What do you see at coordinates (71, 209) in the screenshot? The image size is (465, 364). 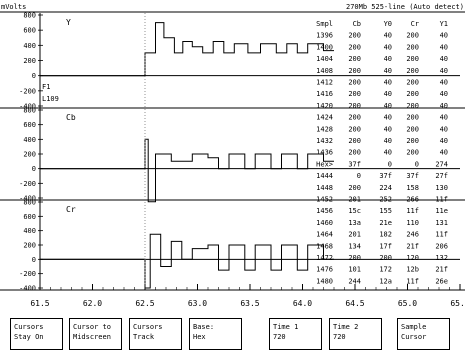 I see `panel-label: Cr` at bounding box center [71, 209].